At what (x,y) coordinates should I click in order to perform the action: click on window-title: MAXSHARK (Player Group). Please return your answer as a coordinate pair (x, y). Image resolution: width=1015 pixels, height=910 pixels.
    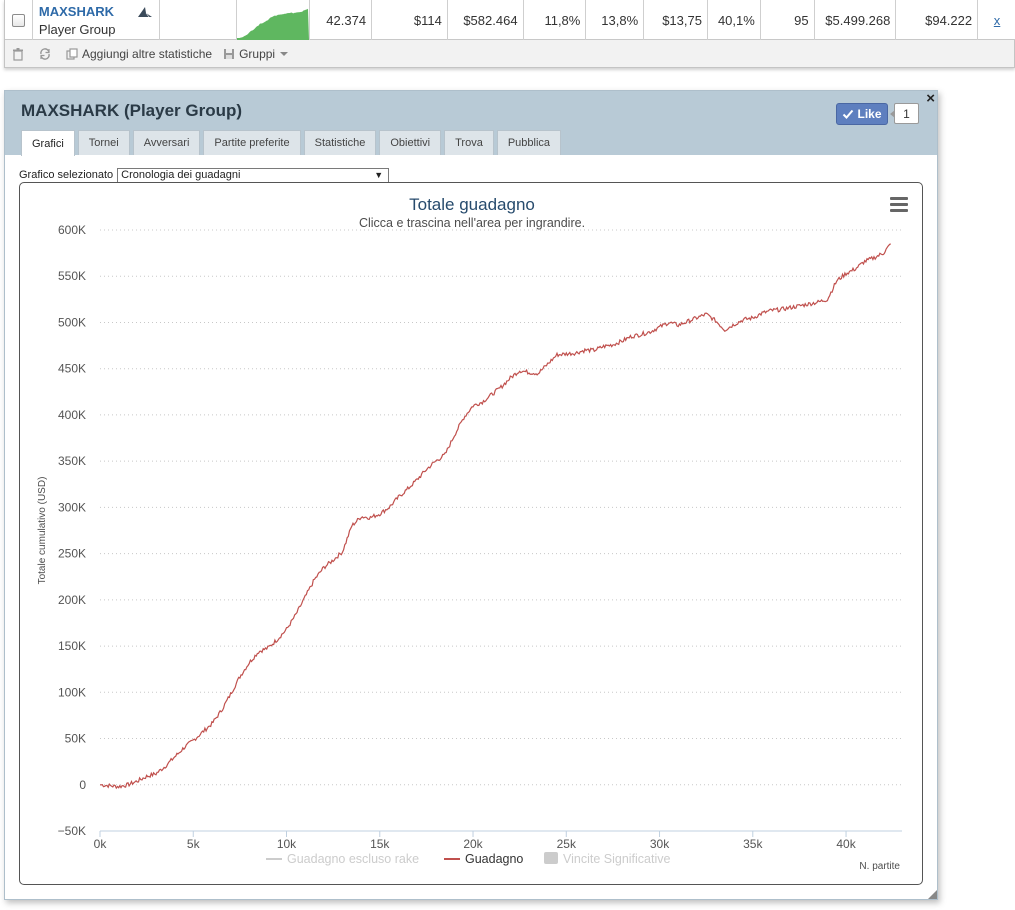
    Looking at the image, I should click on (132, 110).